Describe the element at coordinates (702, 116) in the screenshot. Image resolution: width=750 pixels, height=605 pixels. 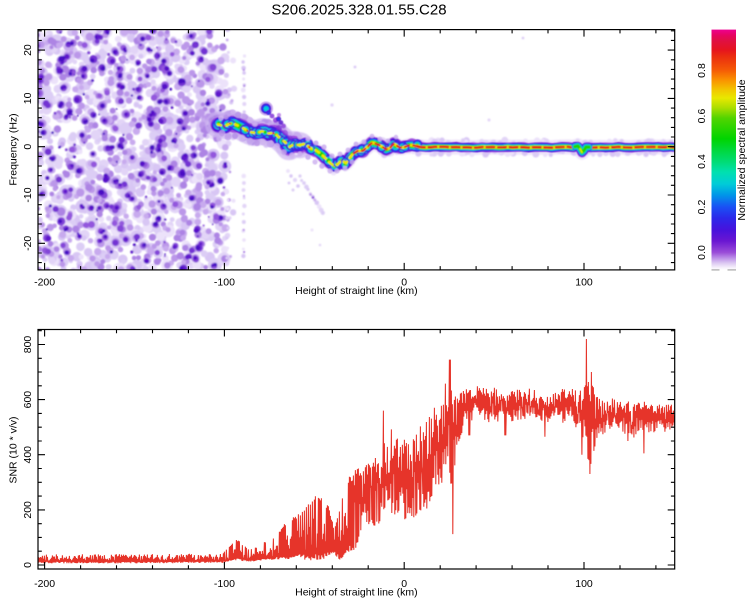
I see `svg-text: 0.6` at that location.